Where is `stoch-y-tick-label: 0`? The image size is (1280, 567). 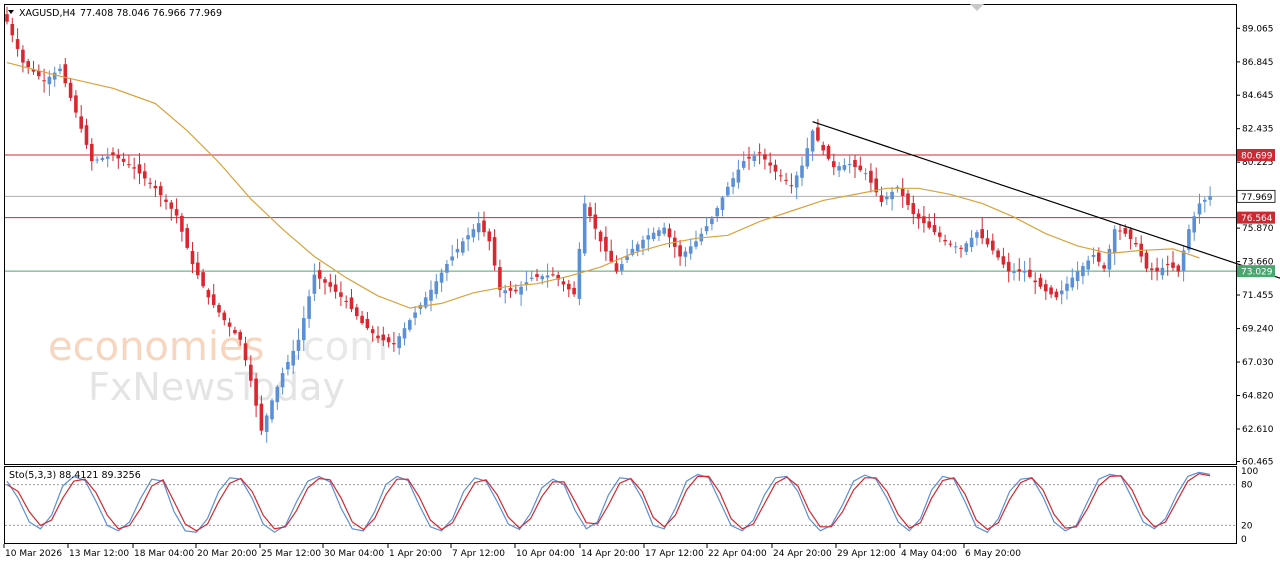
stoch-y-tick-label: 0 is located at coordinates (1244, 540).